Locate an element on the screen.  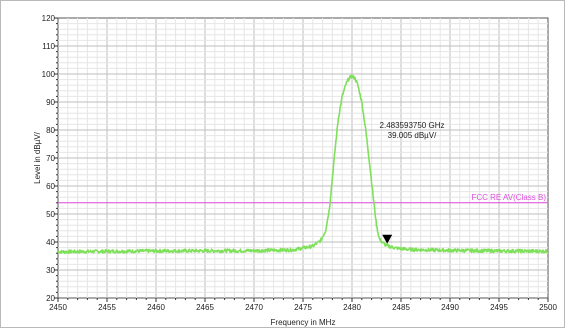
y-tick-label: 90 is located at coordinates (50, 102).